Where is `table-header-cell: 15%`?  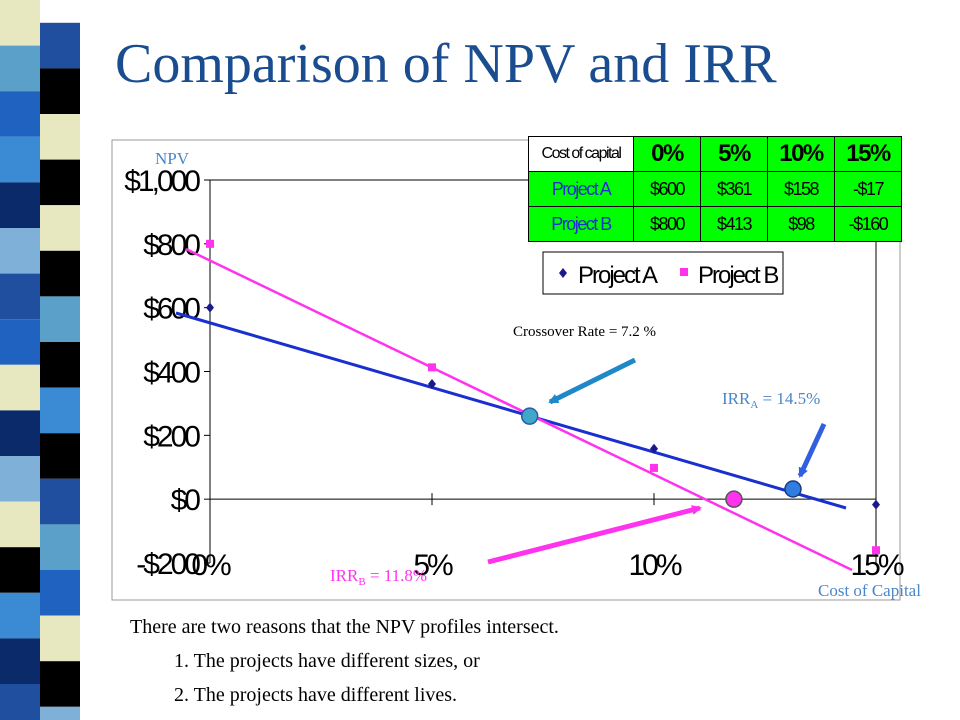
table-header-cell: 15% is located at coordinates (868, 154).